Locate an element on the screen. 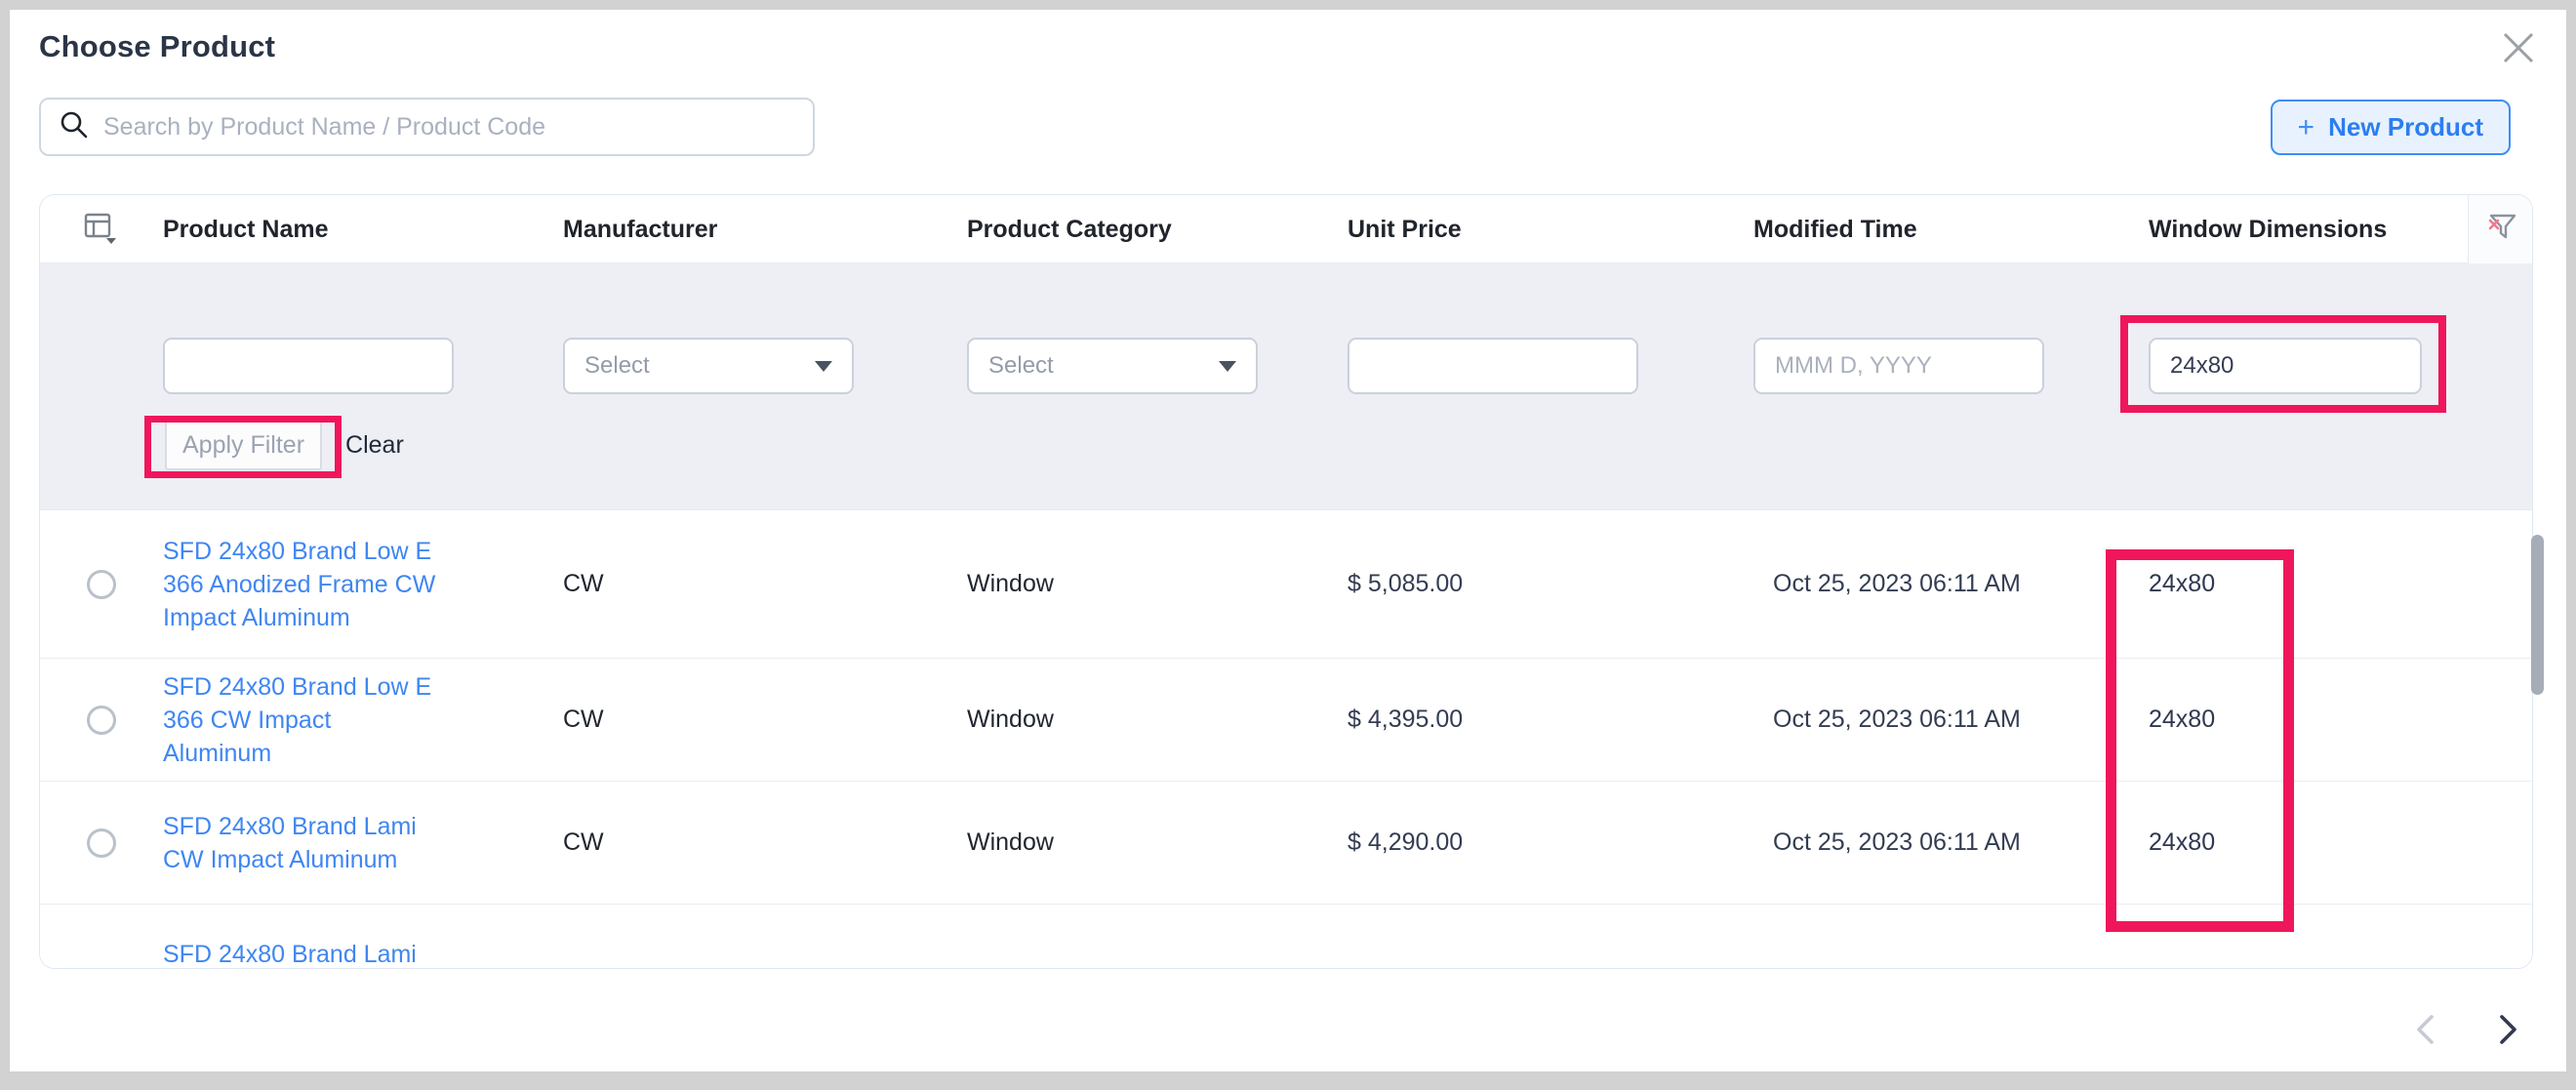 Image resolution: width=2576 pixels, height=1090 pixels. search-icon is located at coordinates (81, 127).